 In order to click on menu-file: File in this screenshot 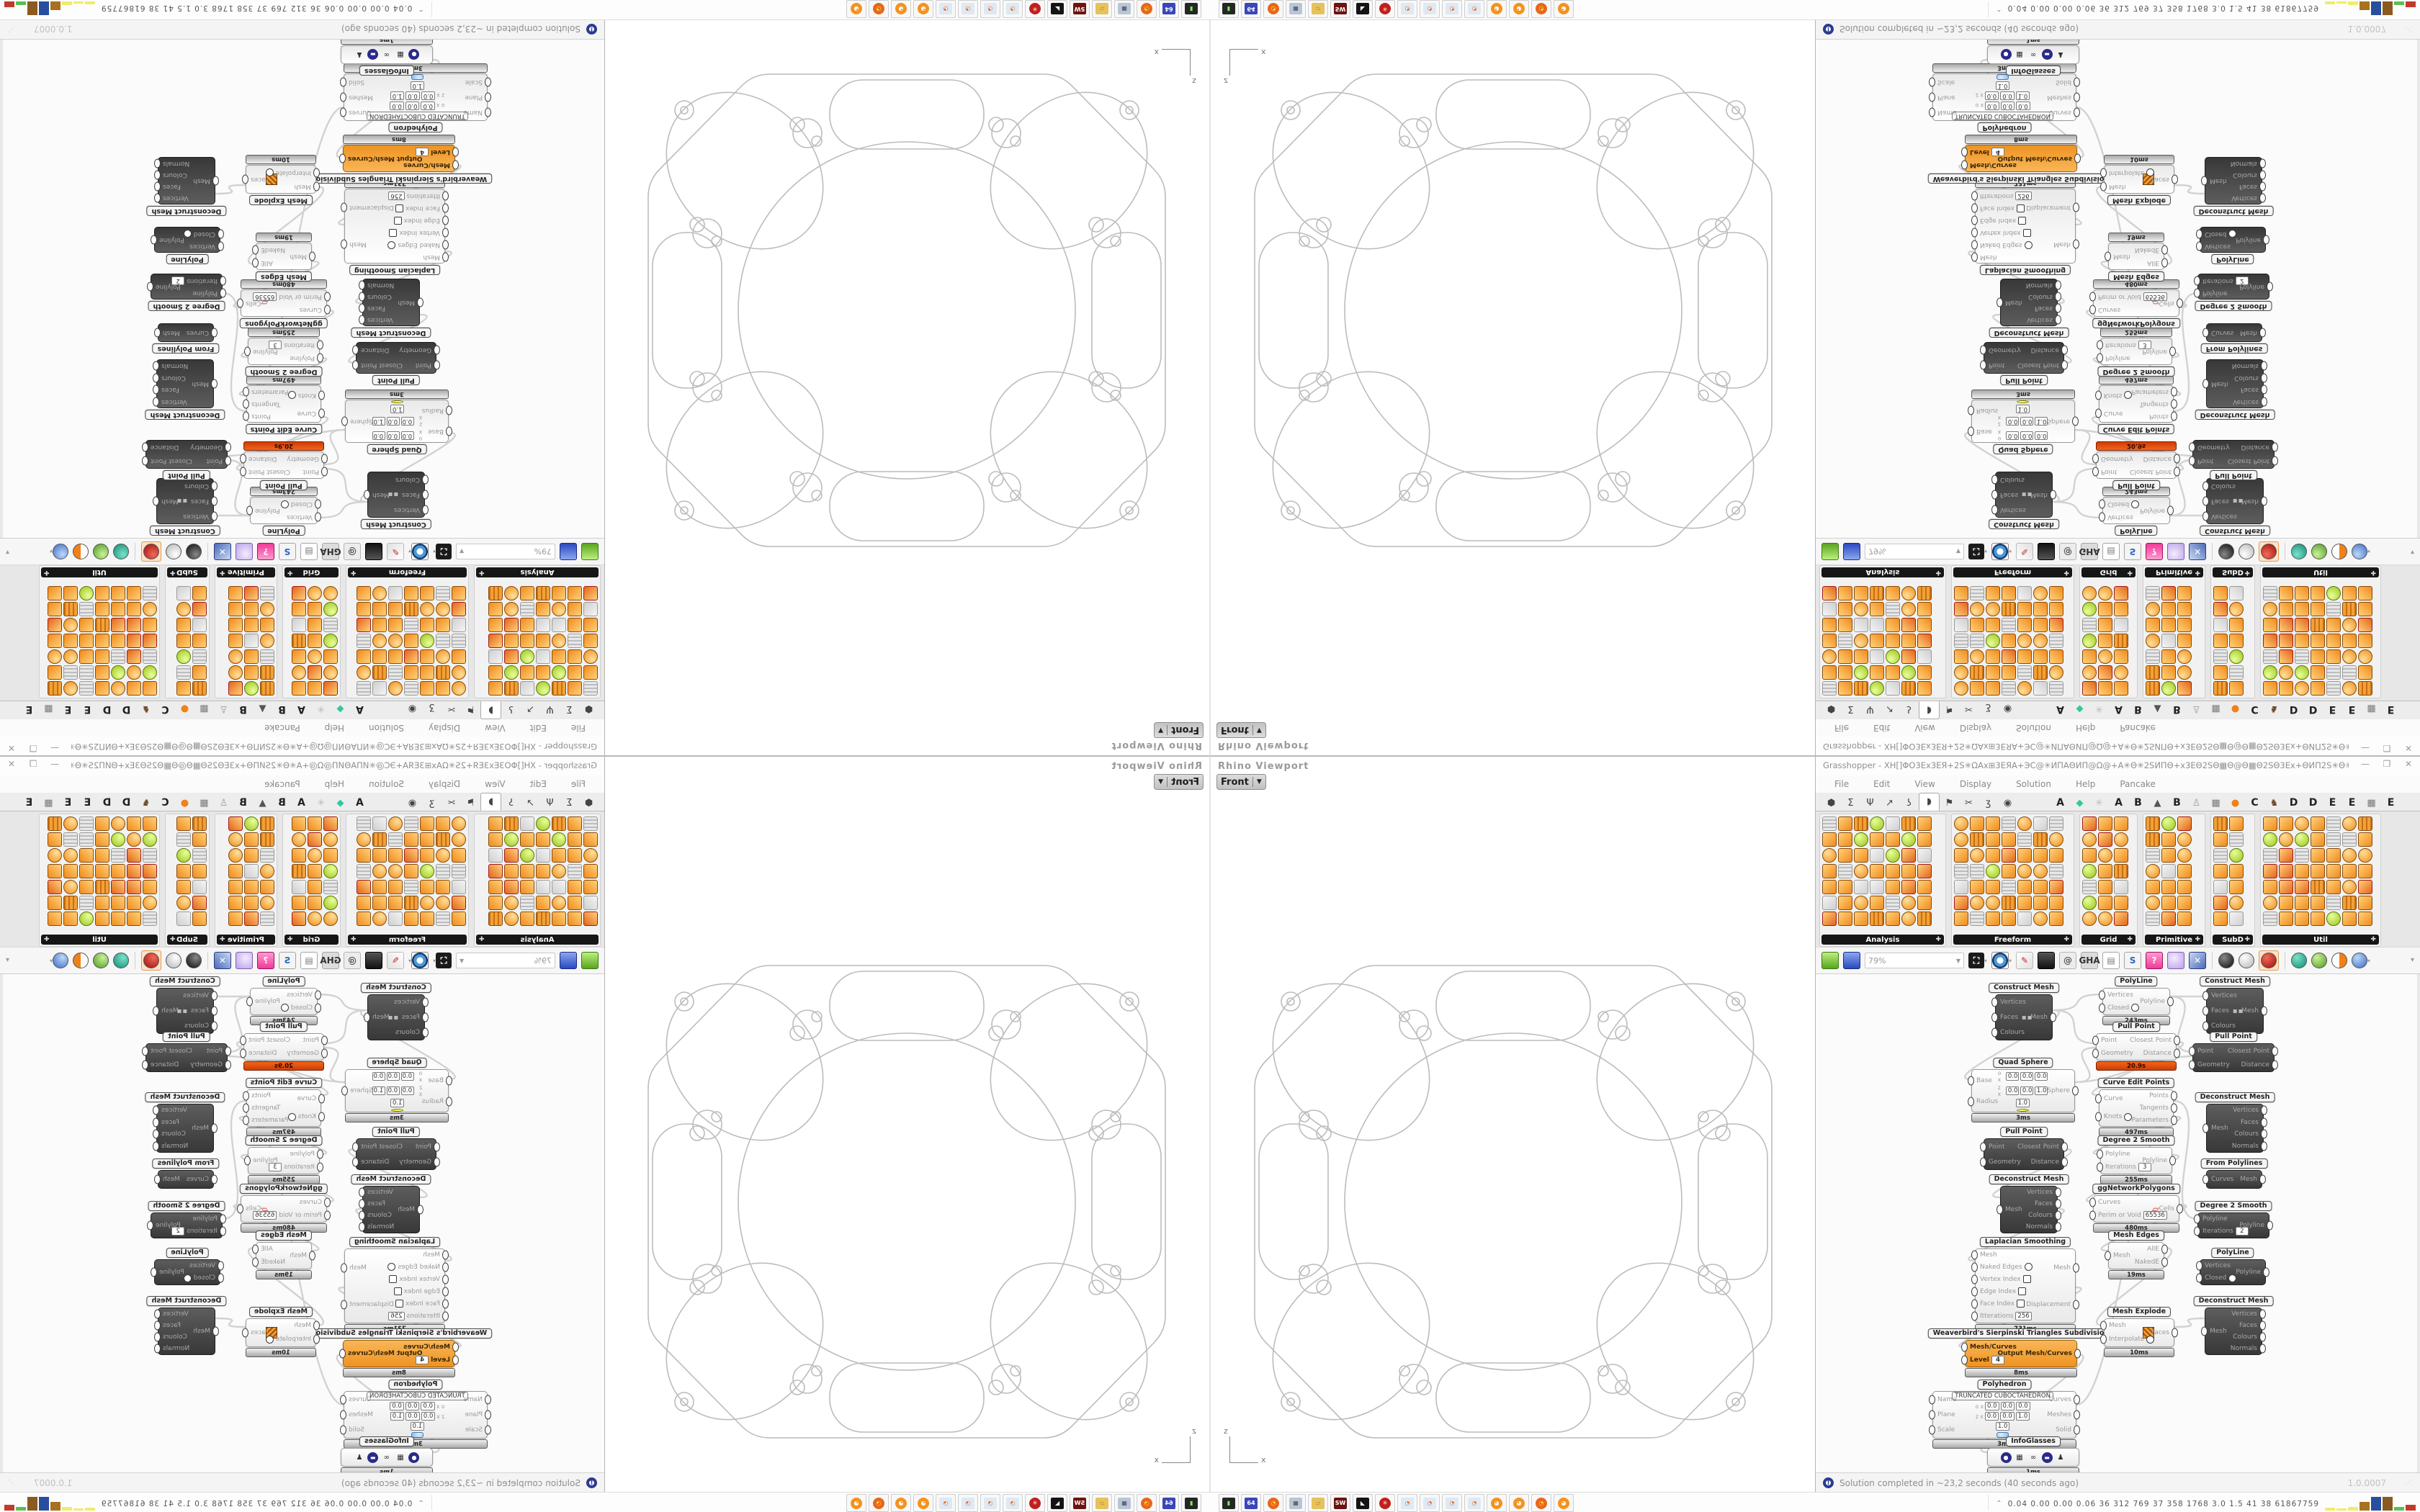, I will do `click(578, 784)`.